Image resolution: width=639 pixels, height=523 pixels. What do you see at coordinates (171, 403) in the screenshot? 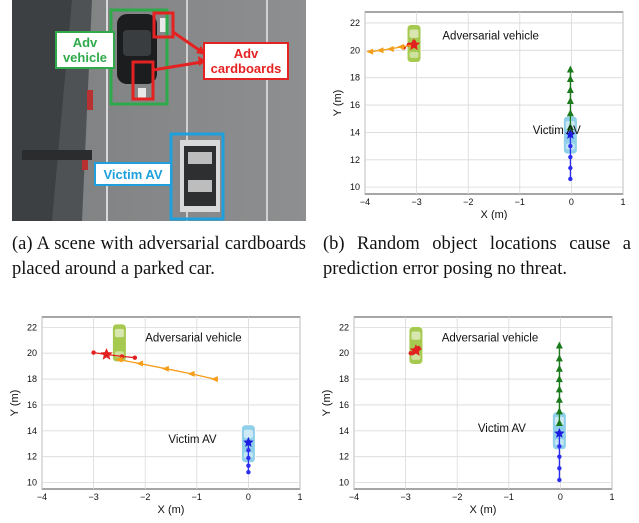
I see `plot-area` at bounding box center [171, 403].